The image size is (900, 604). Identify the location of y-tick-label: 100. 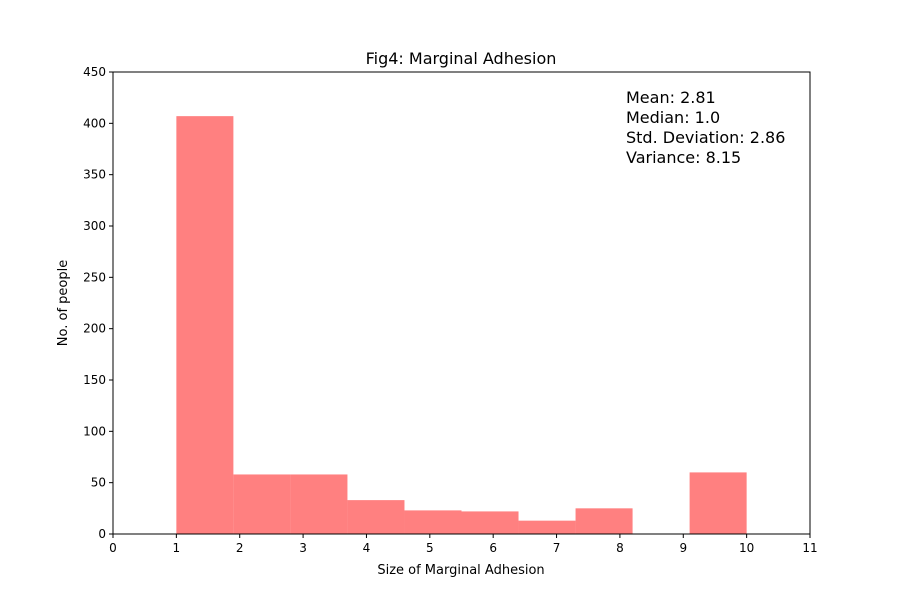
(94, 431).